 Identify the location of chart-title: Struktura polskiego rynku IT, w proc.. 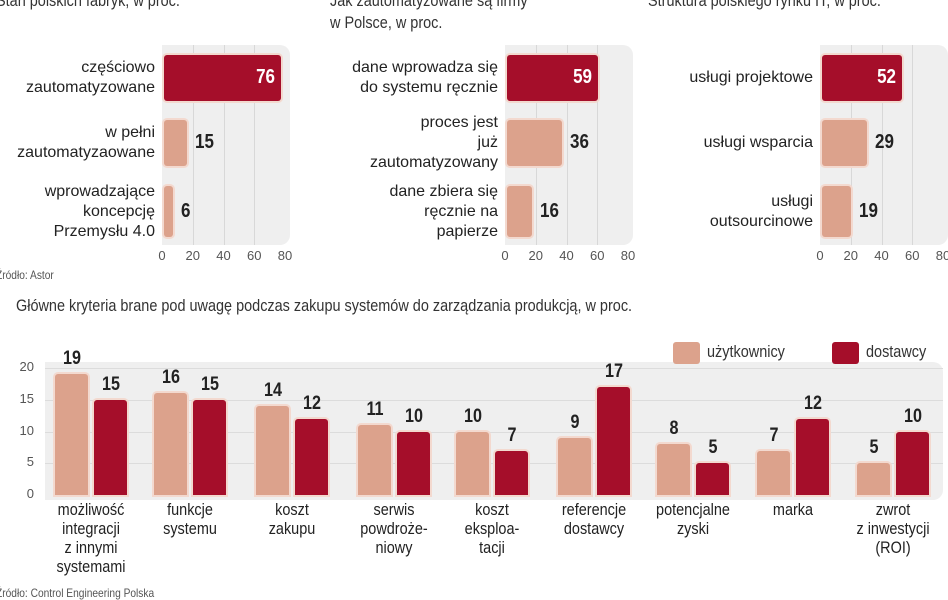
(764, 5).